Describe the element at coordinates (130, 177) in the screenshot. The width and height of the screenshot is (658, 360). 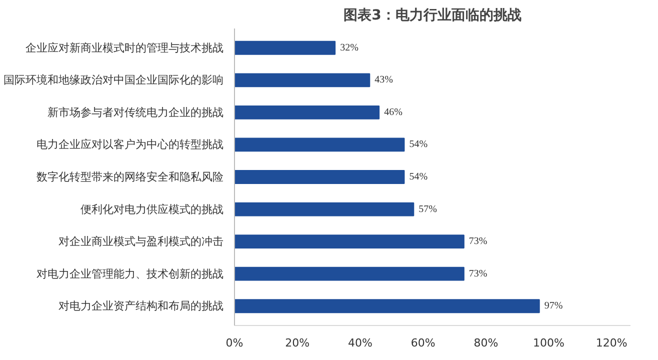
I see `y-tick-label: 数字化转型带来的网络安全和隐私风险` at that location.